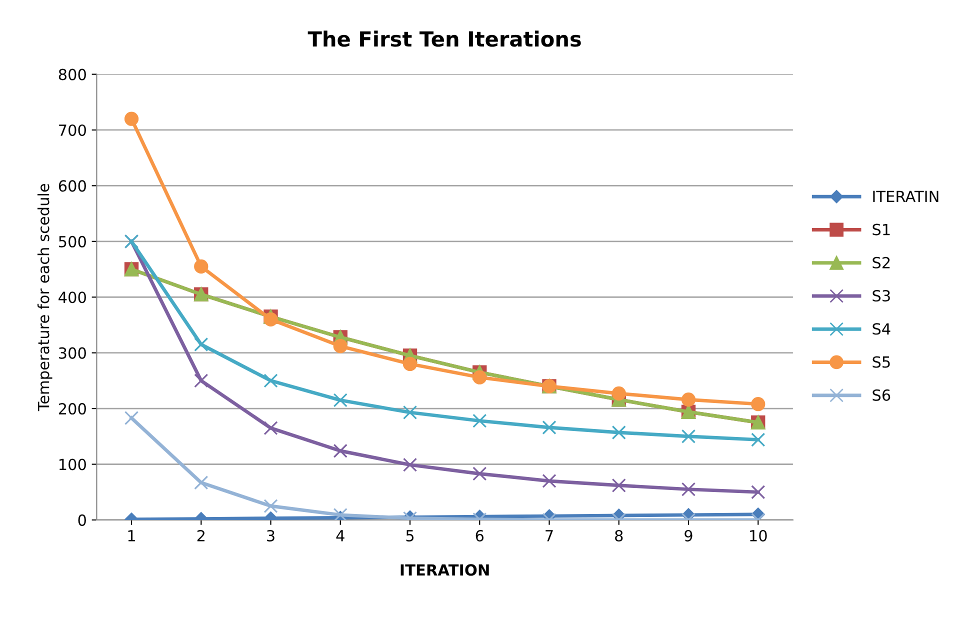  What do you see at coordinates (72, 464) in the screenshot?
I see `y-tick-label: 100` at bounding box center [72, 464].